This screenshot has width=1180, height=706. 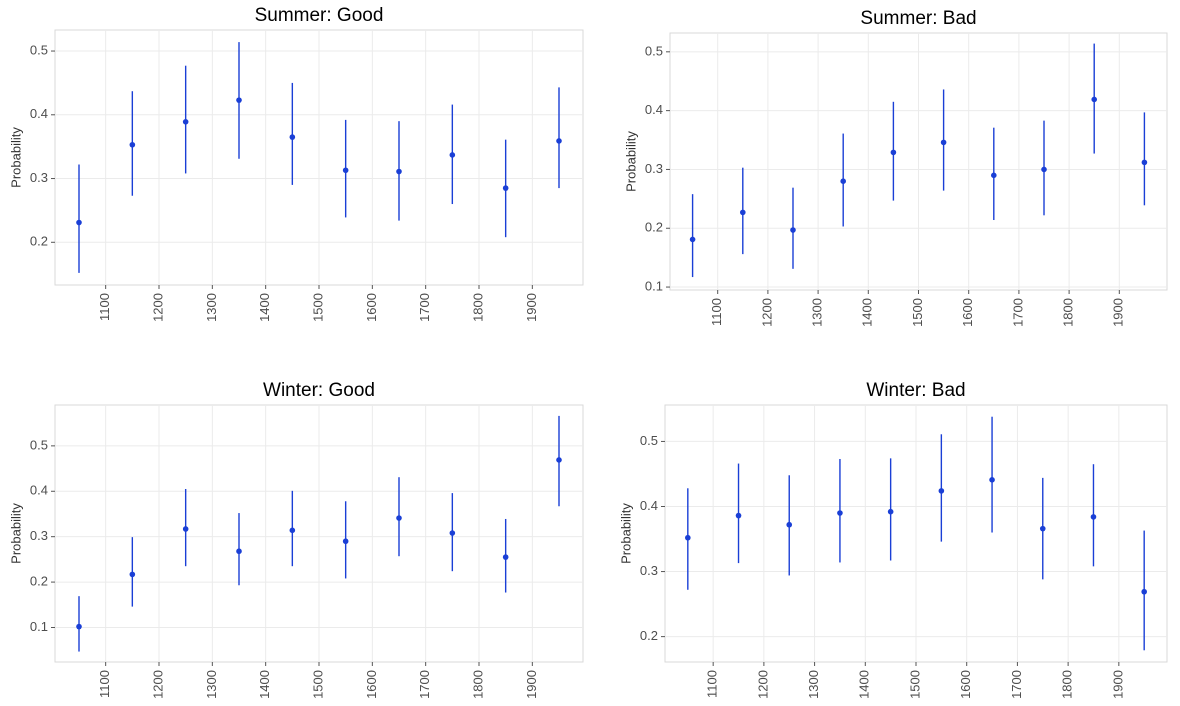 I want to click on panel-title: Winter: Bad, so click(x=915, y=390).